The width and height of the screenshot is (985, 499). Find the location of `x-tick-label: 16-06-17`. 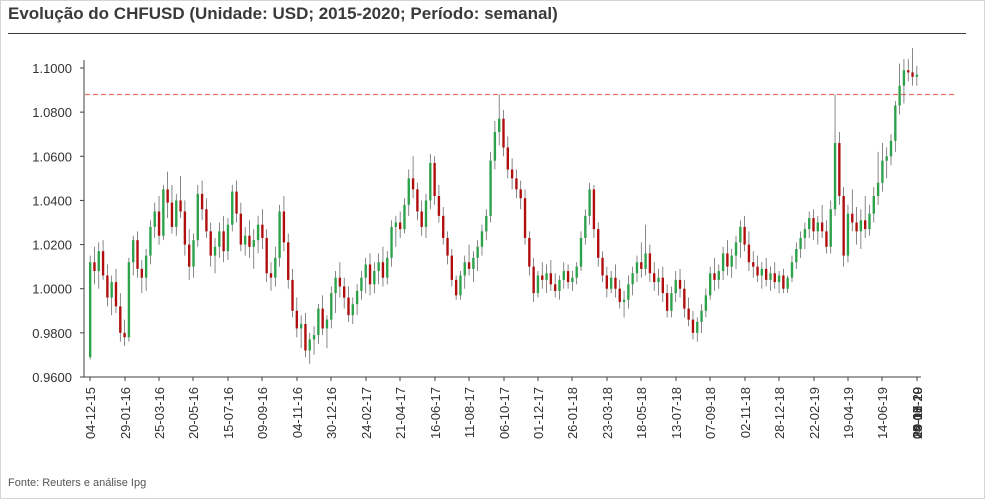

x-tick-label: 16-06-17 is located at coordinates (435, 413).